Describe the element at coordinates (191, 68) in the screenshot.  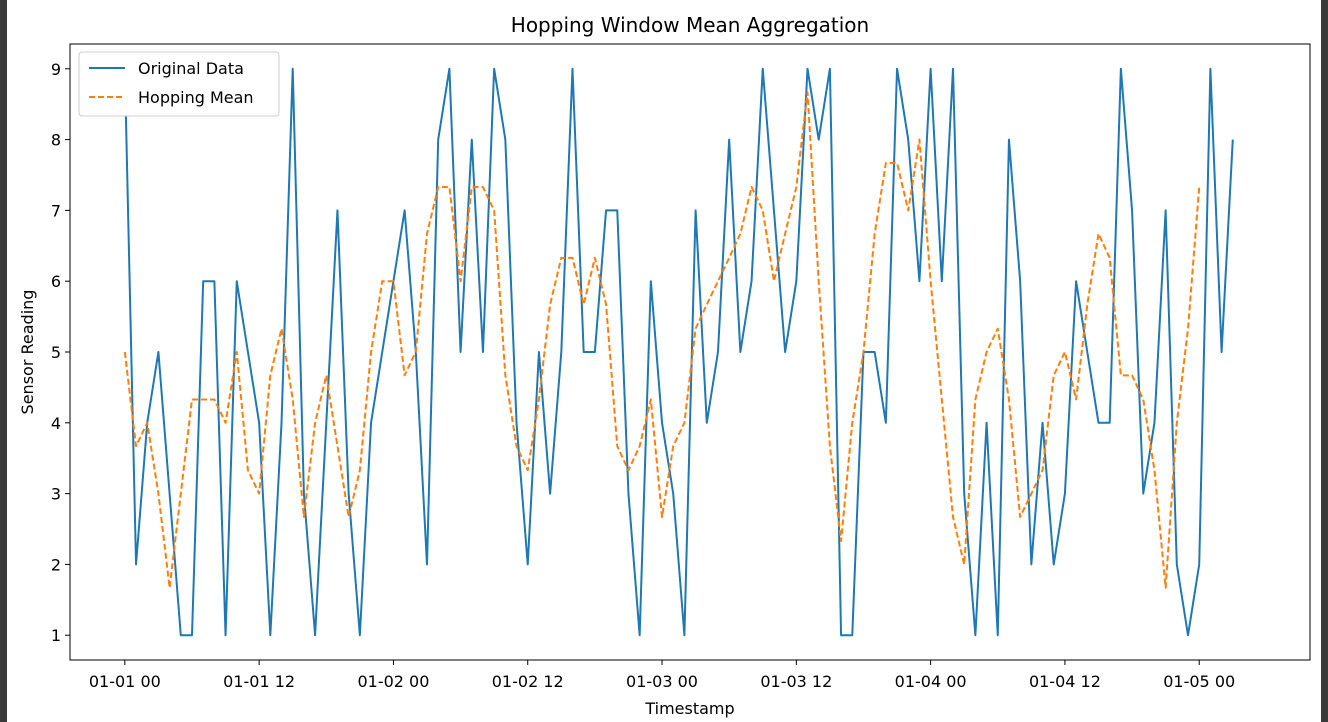
I see `legend-label-original-data: Original Data` at that location.